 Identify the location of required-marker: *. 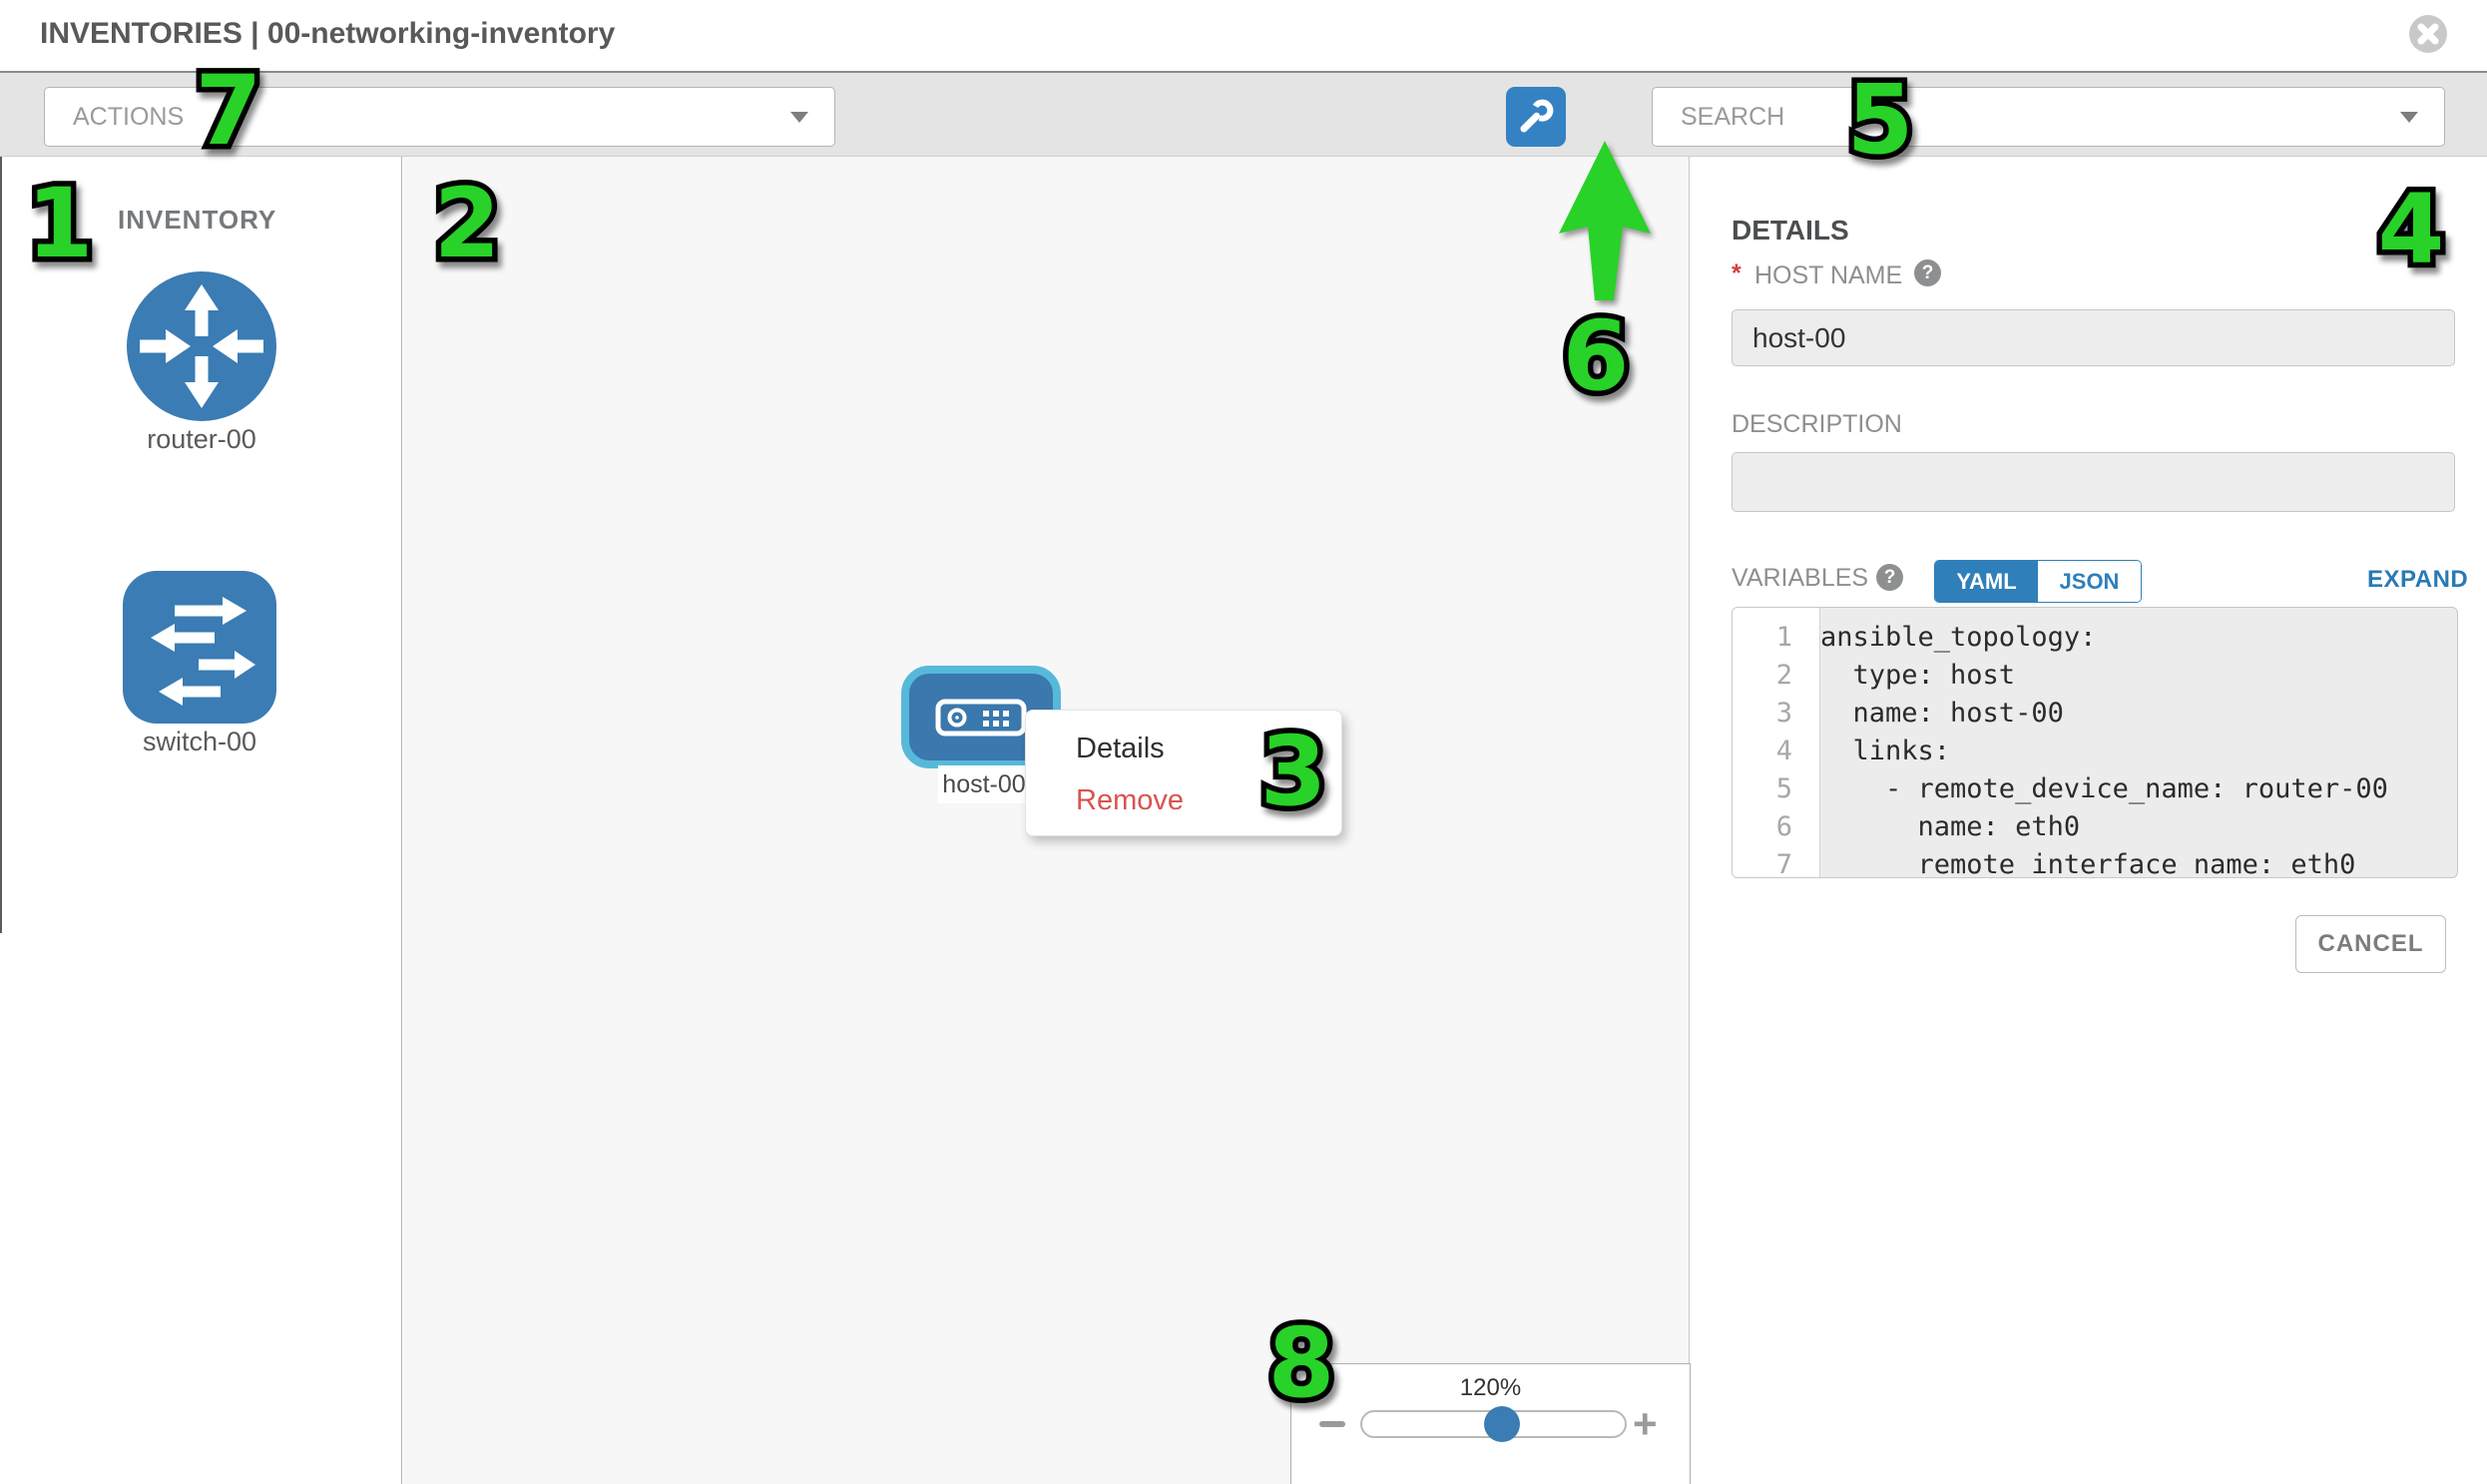
(1736, 273).